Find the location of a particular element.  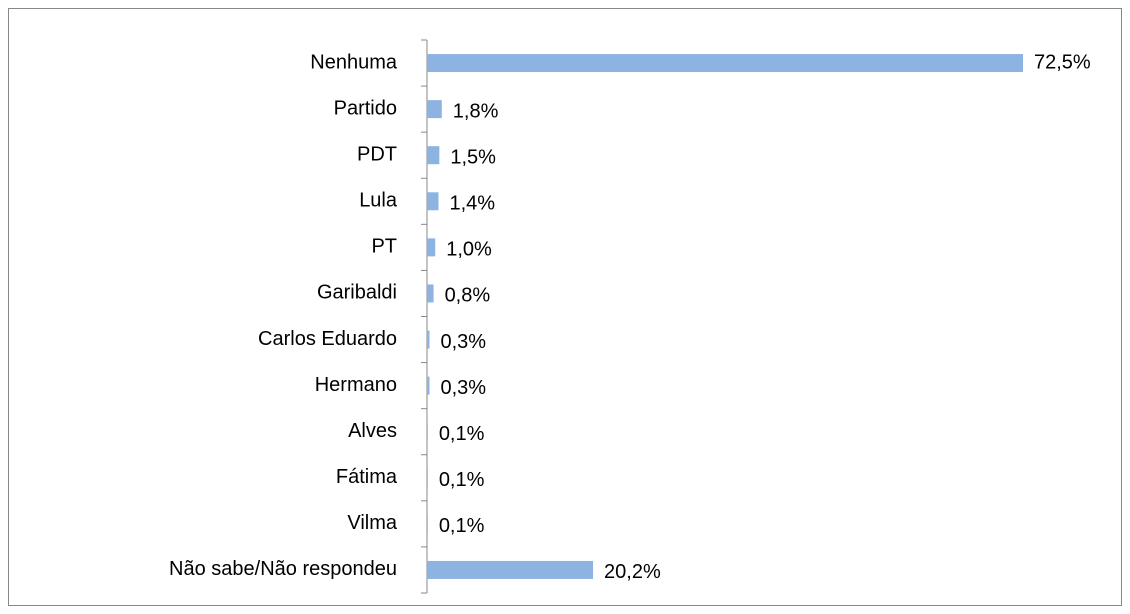

value-label: 1,8% is located at coordinates (476, 111).